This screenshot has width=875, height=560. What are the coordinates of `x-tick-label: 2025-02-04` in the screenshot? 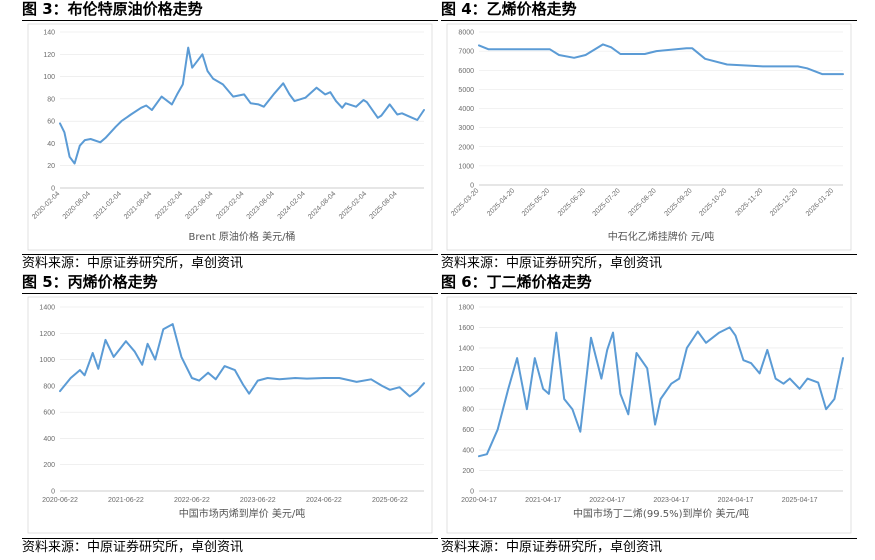 It's located at (353, 205).